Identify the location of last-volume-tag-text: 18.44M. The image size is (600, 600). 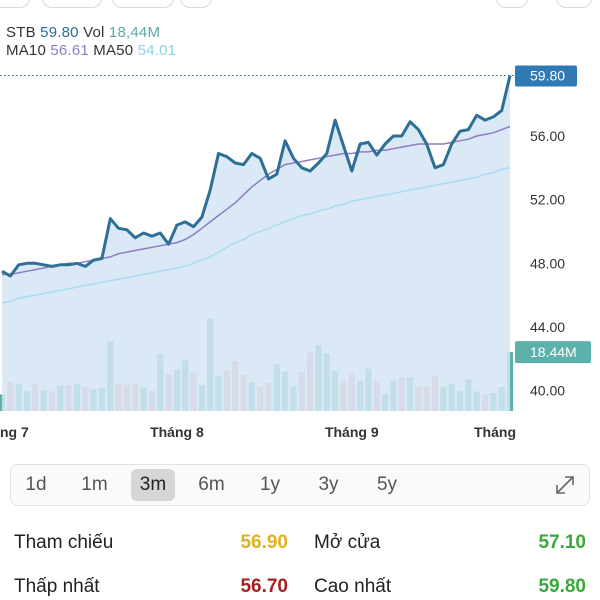
(553, 352).